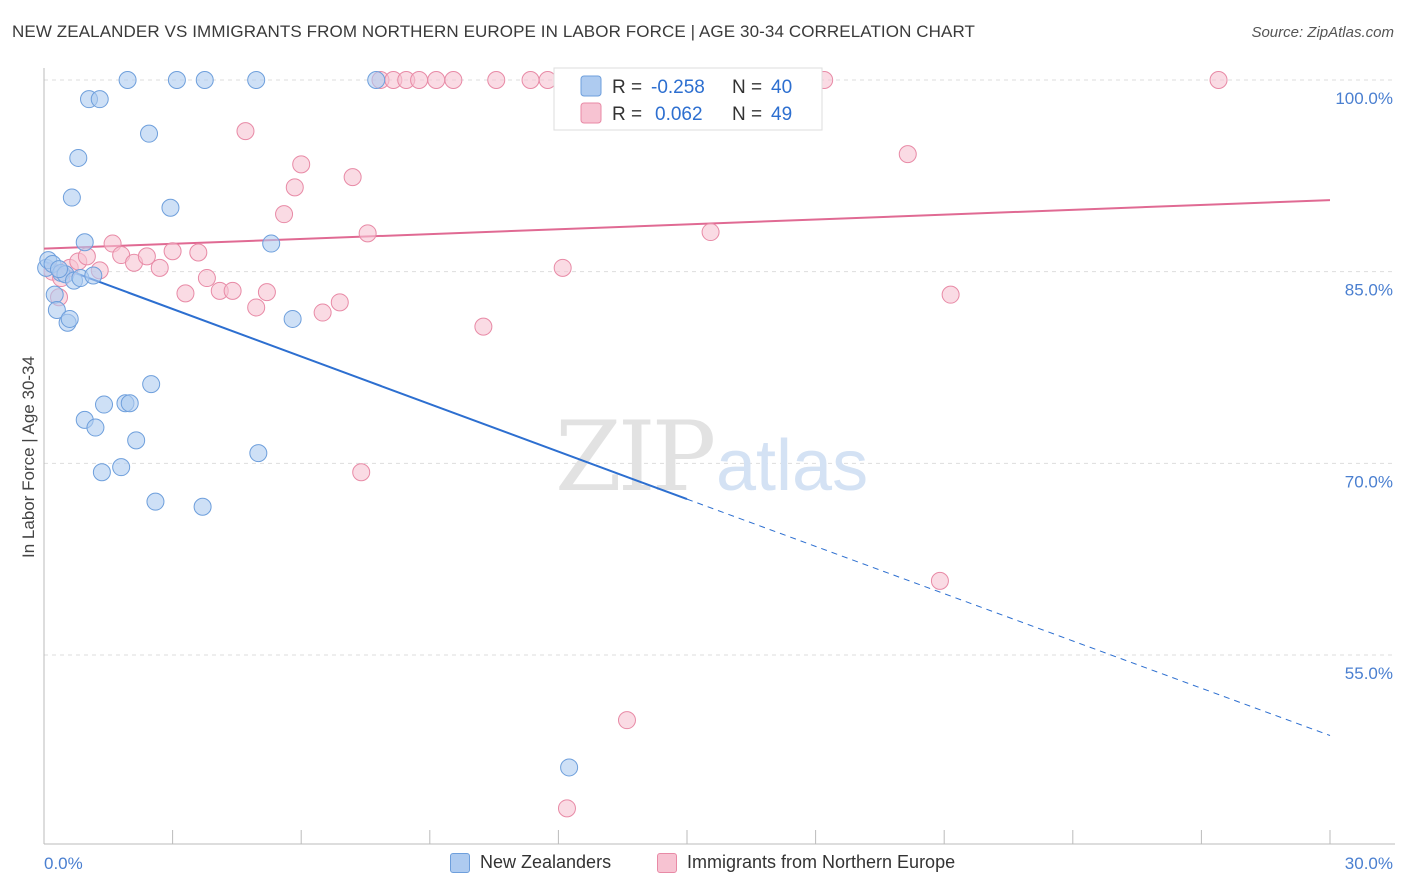  I want to click on y-tick-labels: 100.0% 85.0% 70.0% 55.0%, so click(1364, 386).